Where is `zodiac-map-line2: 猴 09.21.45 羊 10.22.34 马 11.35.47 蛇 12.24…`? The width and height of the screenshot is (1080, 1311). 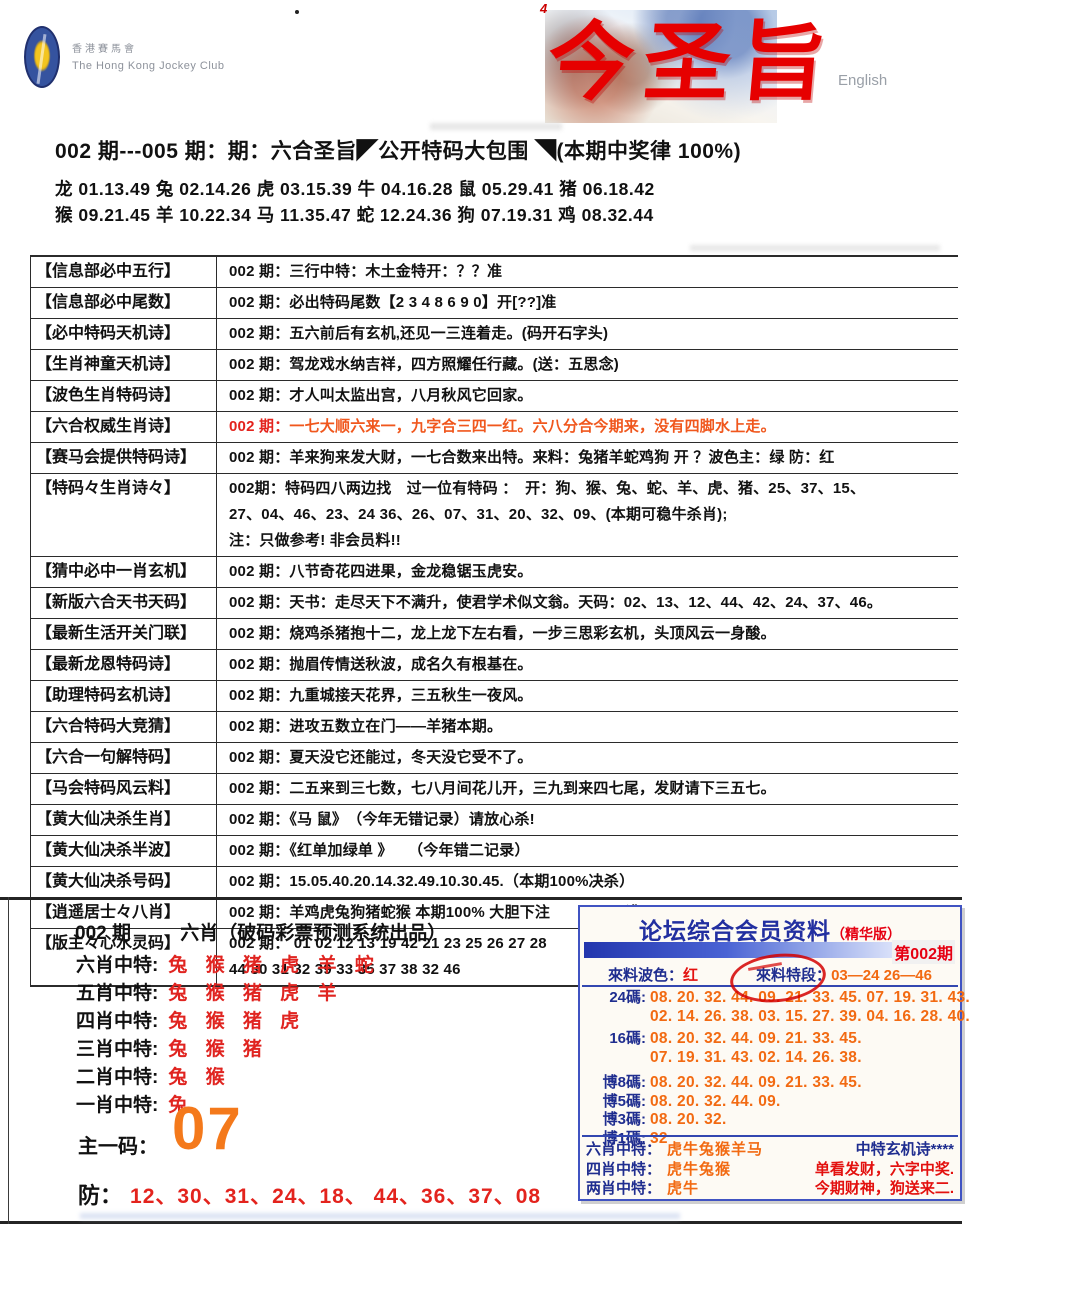
zodiac-map-line2: 猴 09.21.45 羊 10.22.34 马 11.35.47 蛇 12.24… is located at coordinates (354, 215).